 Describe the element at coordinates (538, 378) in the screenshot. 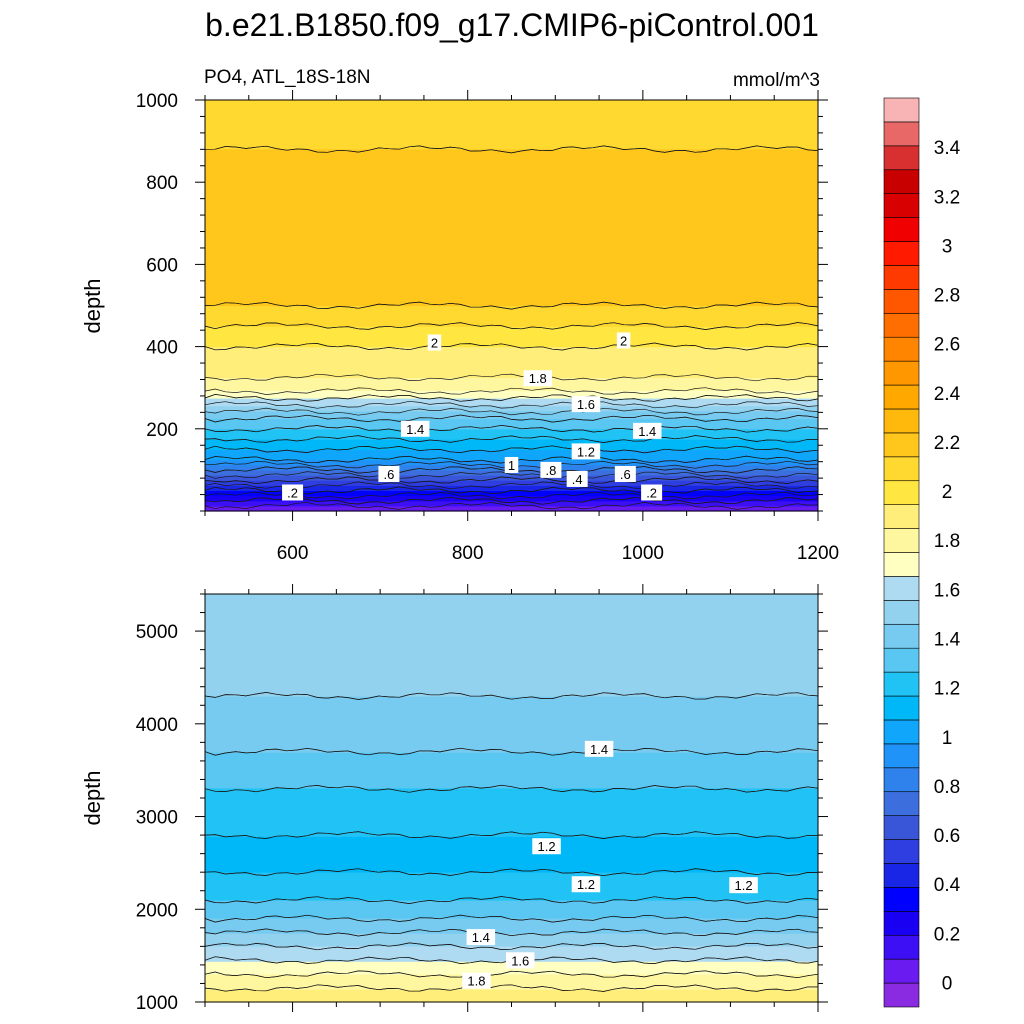

I see `upper-contour-label: 1.8` at that location.